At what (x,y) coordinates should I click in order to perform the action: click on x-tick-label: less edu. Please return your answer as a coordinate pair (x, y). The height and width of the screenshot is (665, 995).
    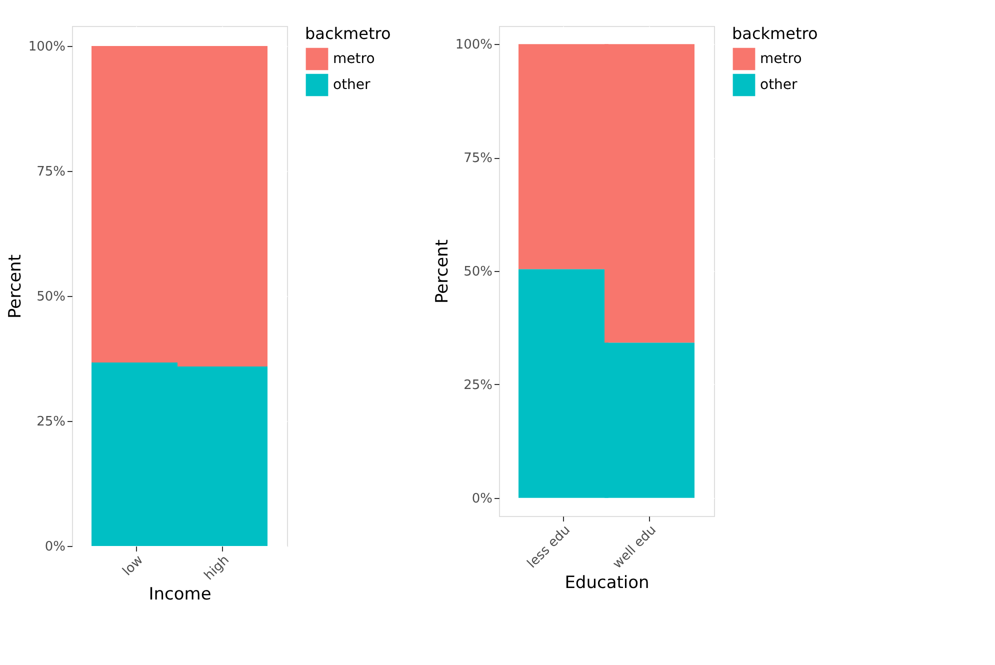
    Looking at the image, I should click on (549, 547).